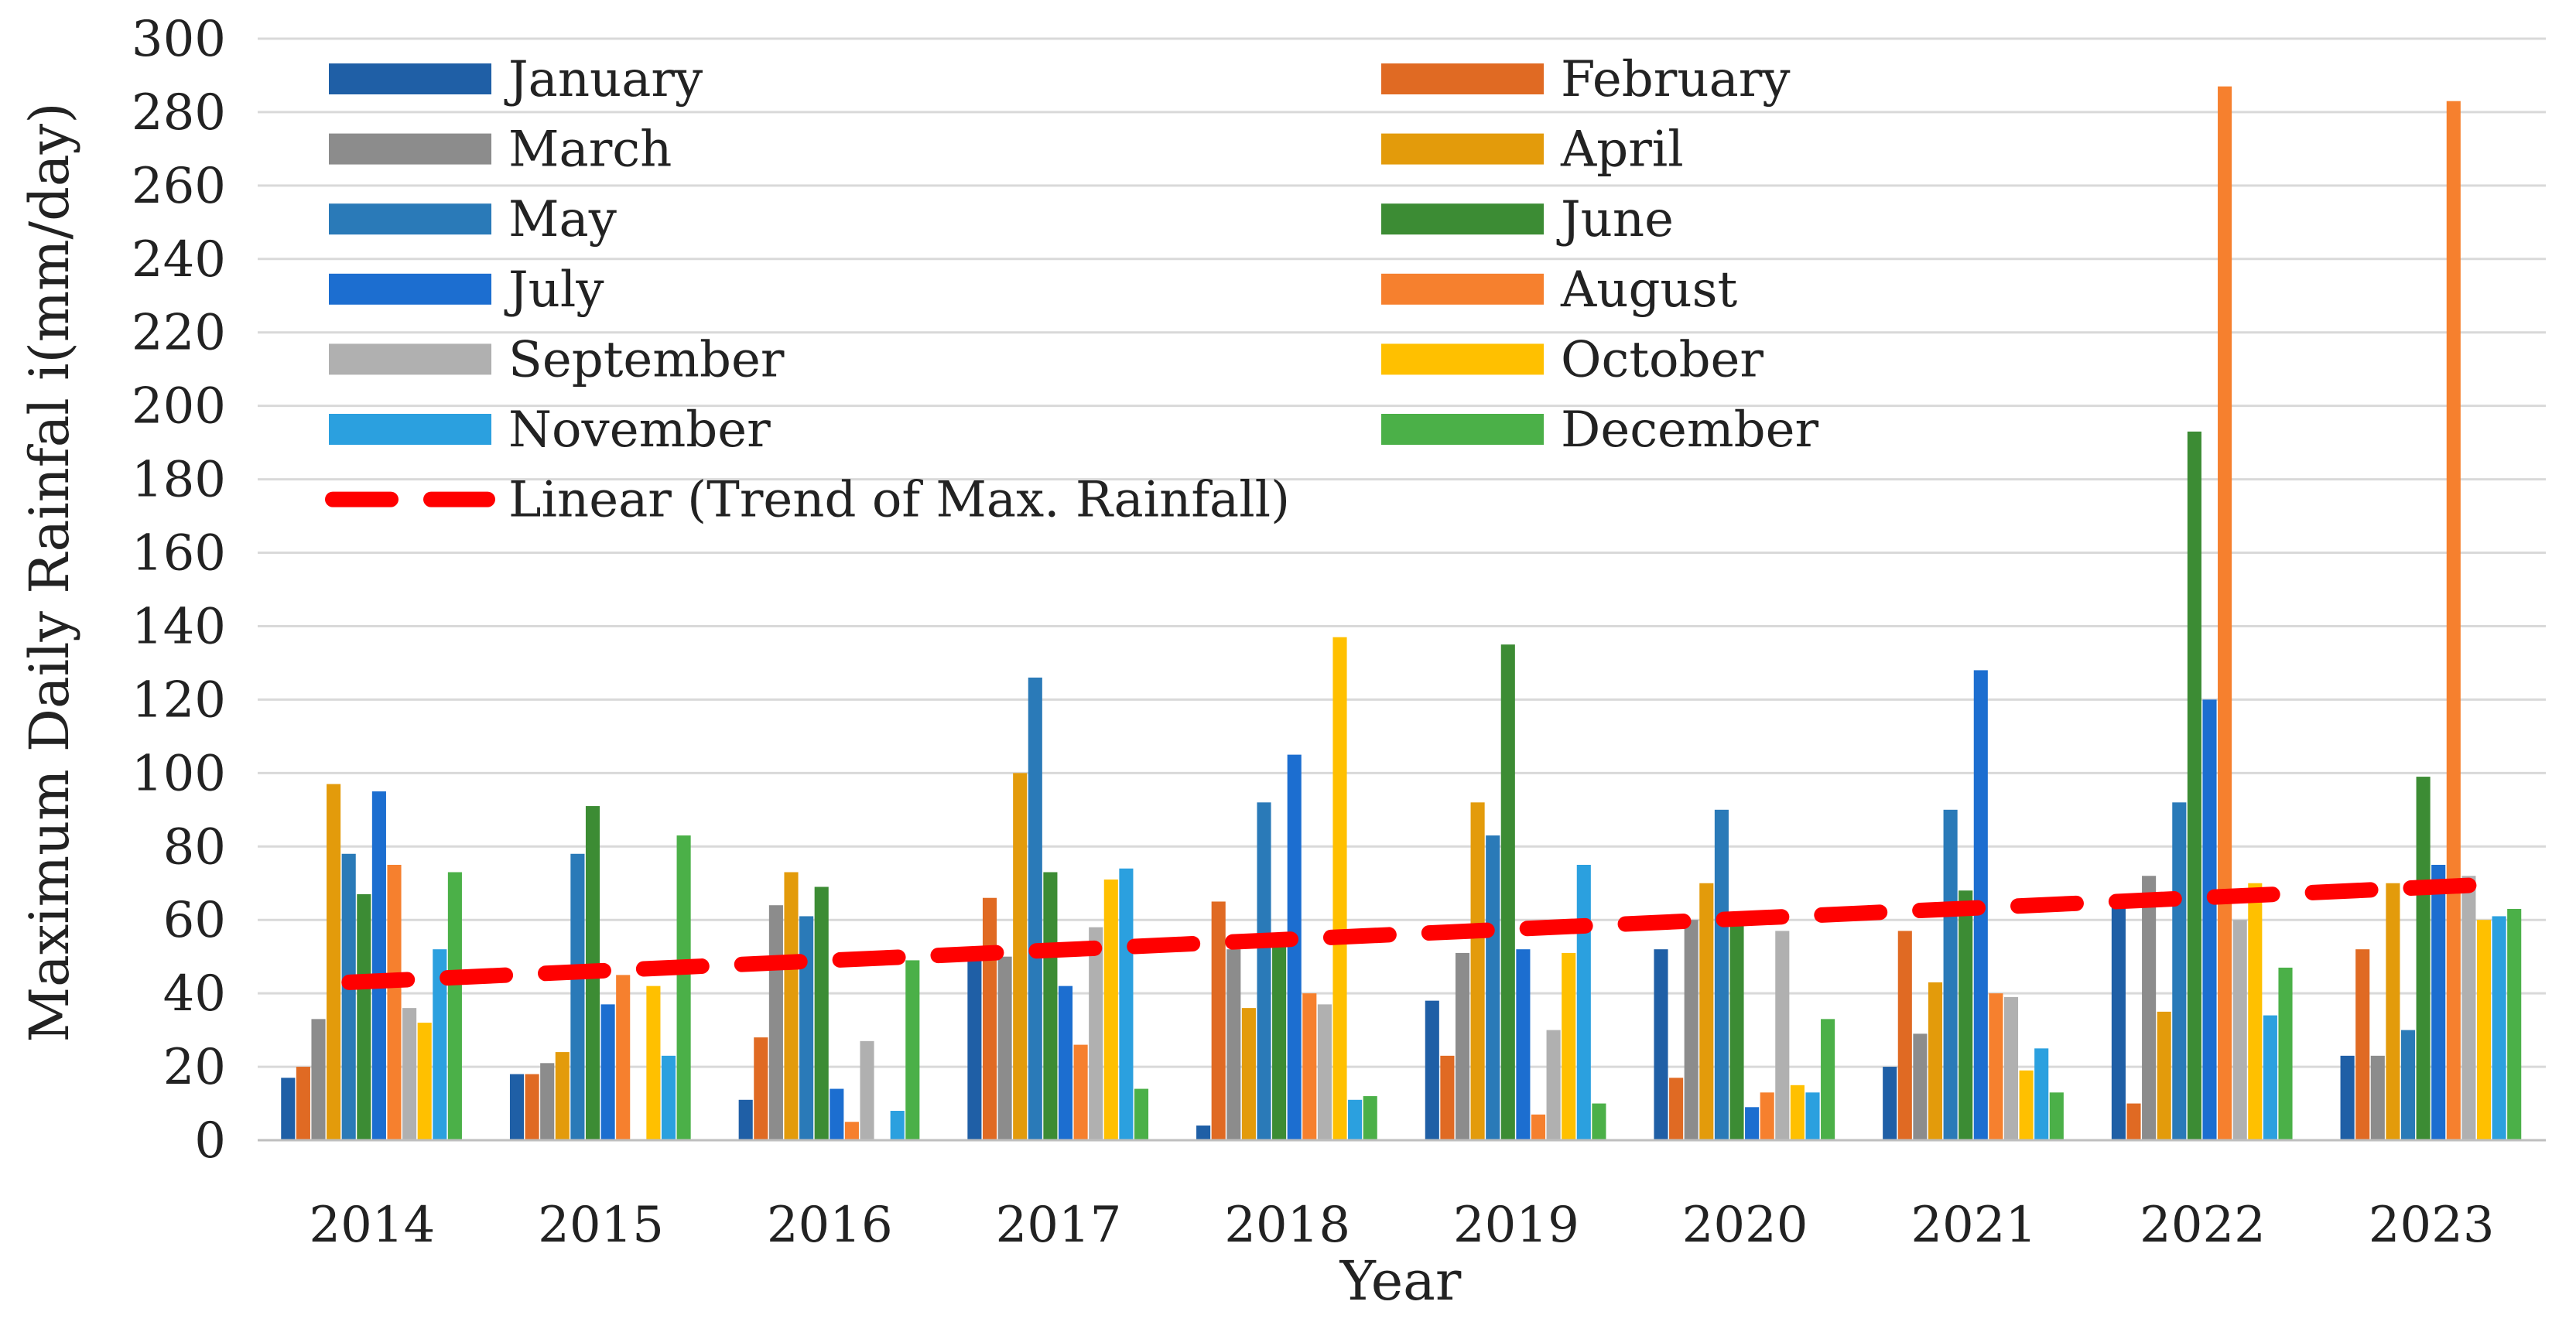  Describe the element at coordinates (1745, 1225) in the screenshot. I see `x-tick-label: 2020` at that location.